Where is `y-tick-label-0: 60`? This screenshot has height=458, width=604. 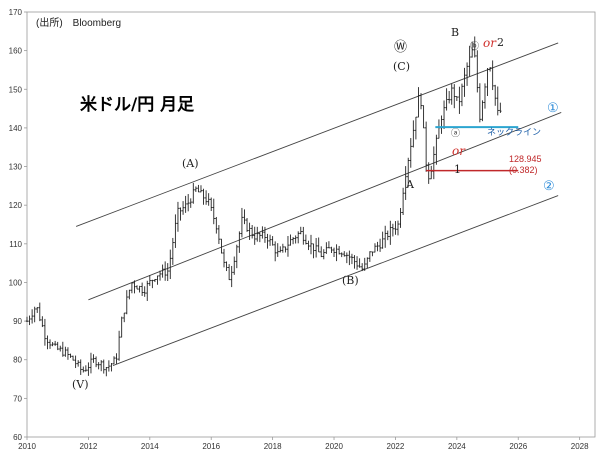
y-tick-label-0: 60 is located at coordinates (17, 437).